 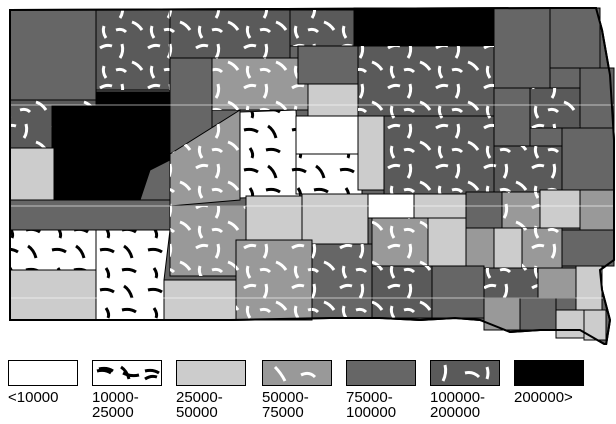 I want to click on legend-label: <10000, so click(x=33, y=397).